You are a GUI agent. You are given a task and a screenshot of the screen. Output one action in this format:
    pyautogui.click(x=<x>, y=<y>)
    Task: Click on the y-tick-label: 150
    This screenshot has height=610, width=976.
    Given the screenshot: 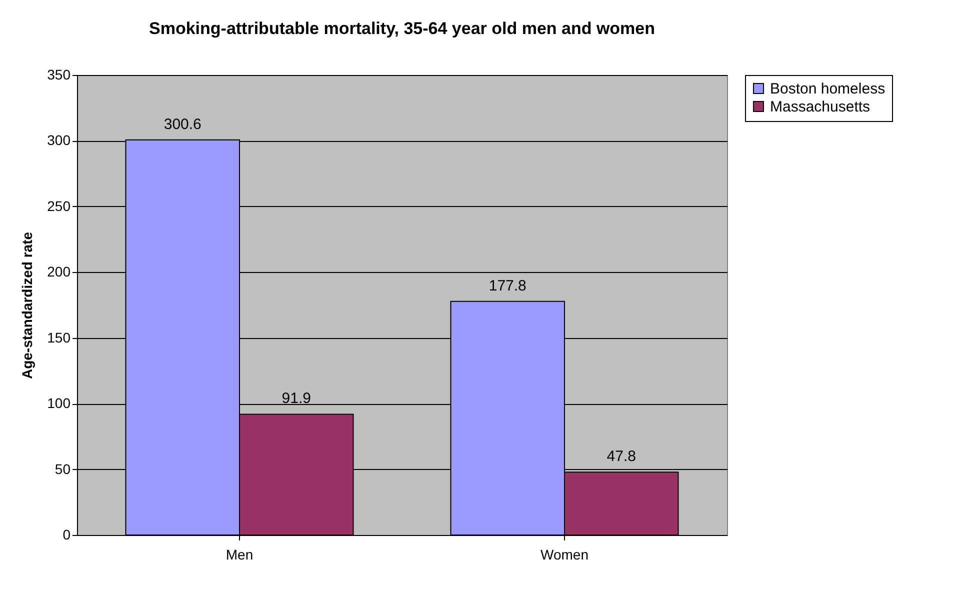 What is the action you would take?
    pyautogui.click(x=59, y=337)
    